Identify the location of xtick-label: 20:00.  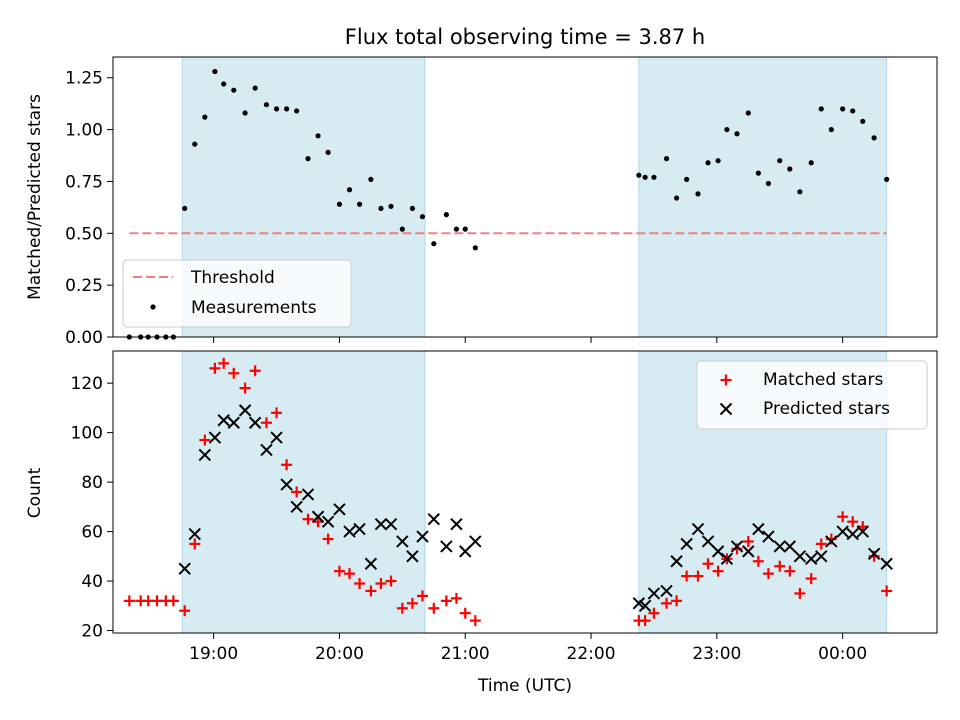
(339, 654).